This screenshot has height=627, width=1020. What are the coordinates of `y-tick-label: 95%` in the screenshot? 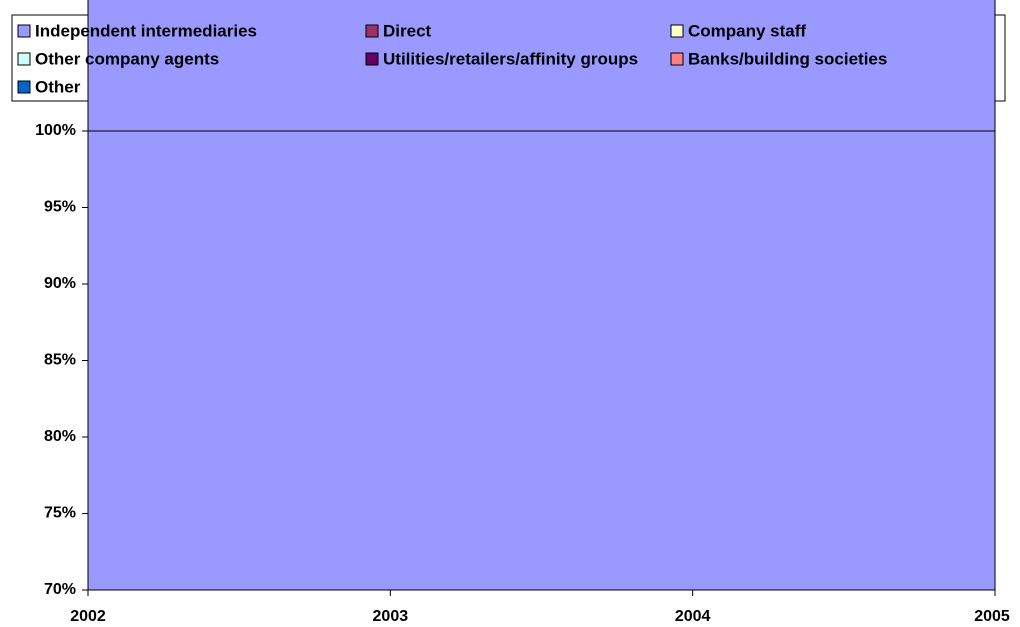 It's located at (60, 207).